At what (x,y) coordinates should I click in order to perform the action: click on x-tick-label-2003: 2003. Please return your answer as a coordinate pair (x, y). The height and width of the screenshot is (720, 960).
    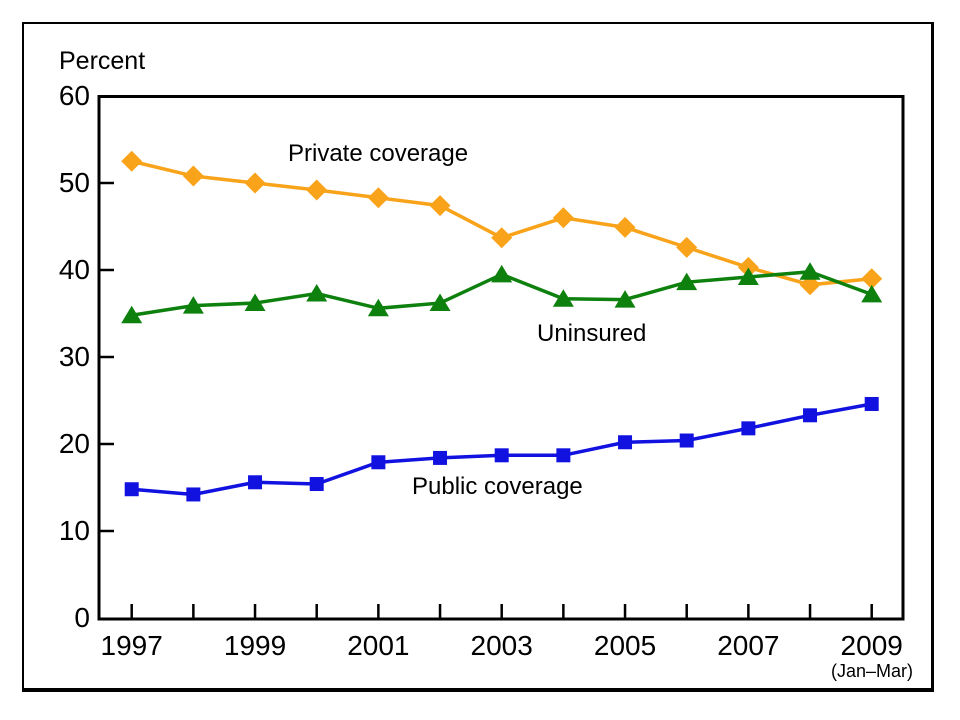
    Looking at the image, I should click on (501, 645).